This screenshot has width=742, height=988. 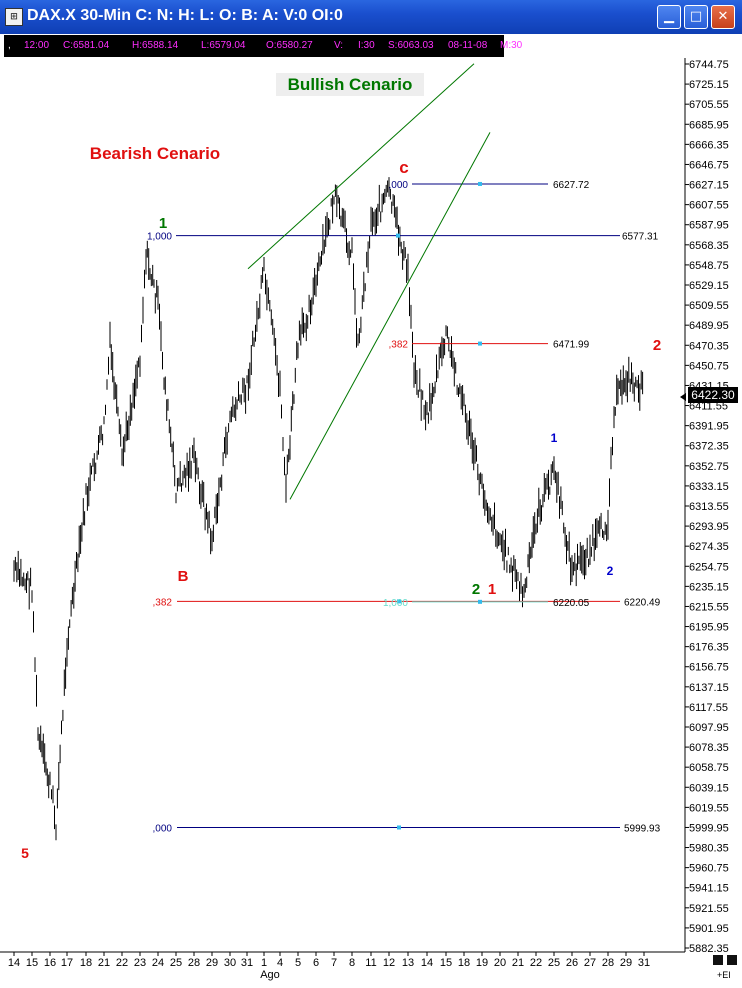 I want to click on y-tick-label: 6372.35, so click(x=709, y=447).